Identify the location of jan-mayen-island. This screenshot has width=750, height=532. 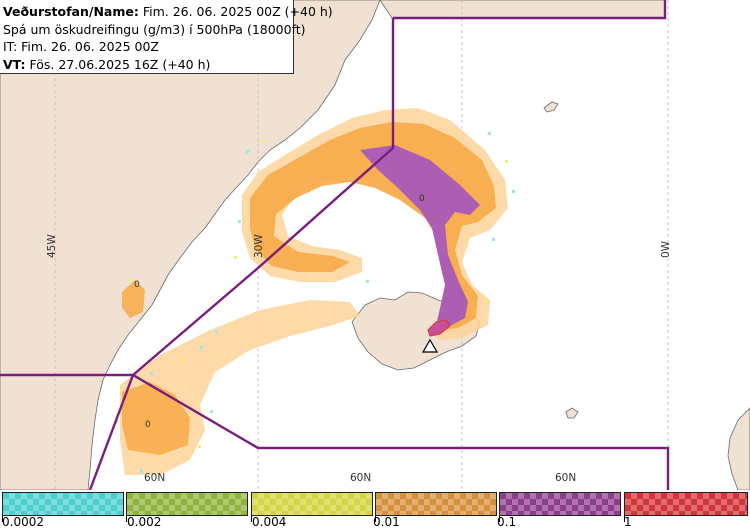
(551, 107).